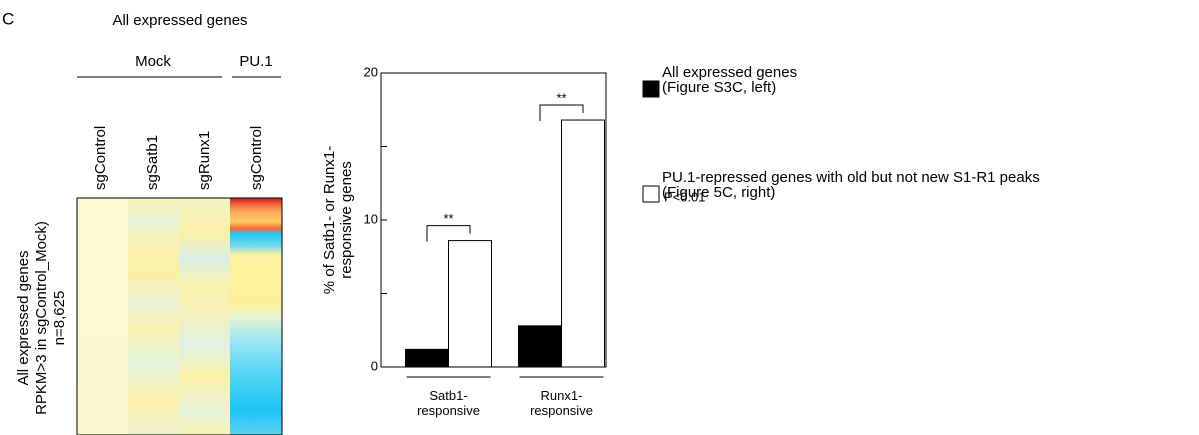 Image resolution: width=1199 pixels, height=435 pixels. I want to click on heatmap-frame, so click(179, 316).